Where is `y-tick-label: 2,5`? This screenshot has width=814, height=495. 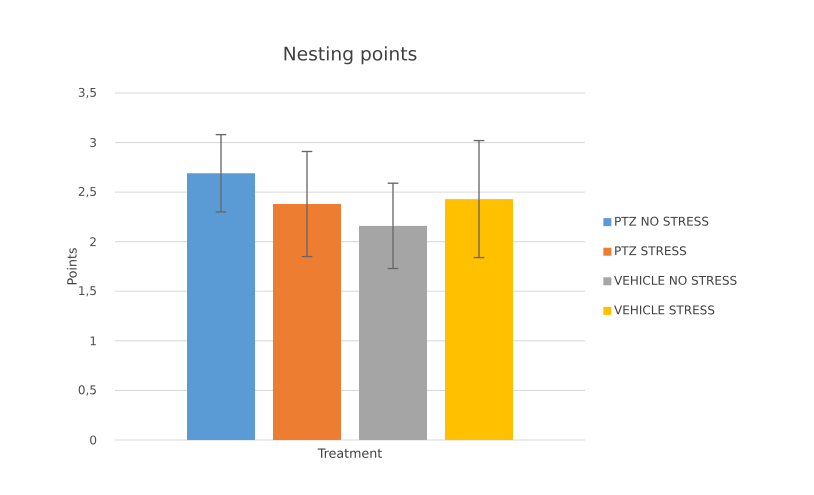 y-tick-label: 2,5 is located at coordinates (87, 192).